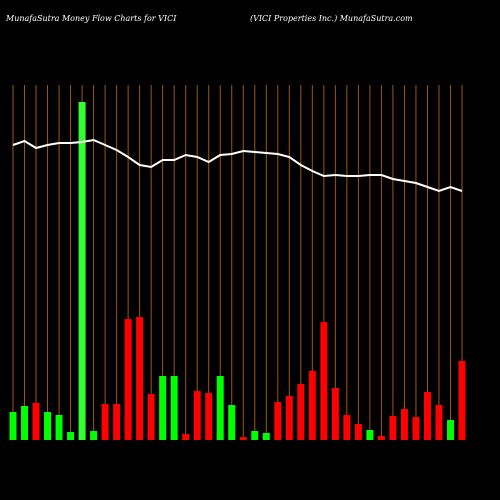 This screenshot has height=500, width=500. Describe the element at coordinates (237, 165) in the screenshot. I see `price-line` at that location.